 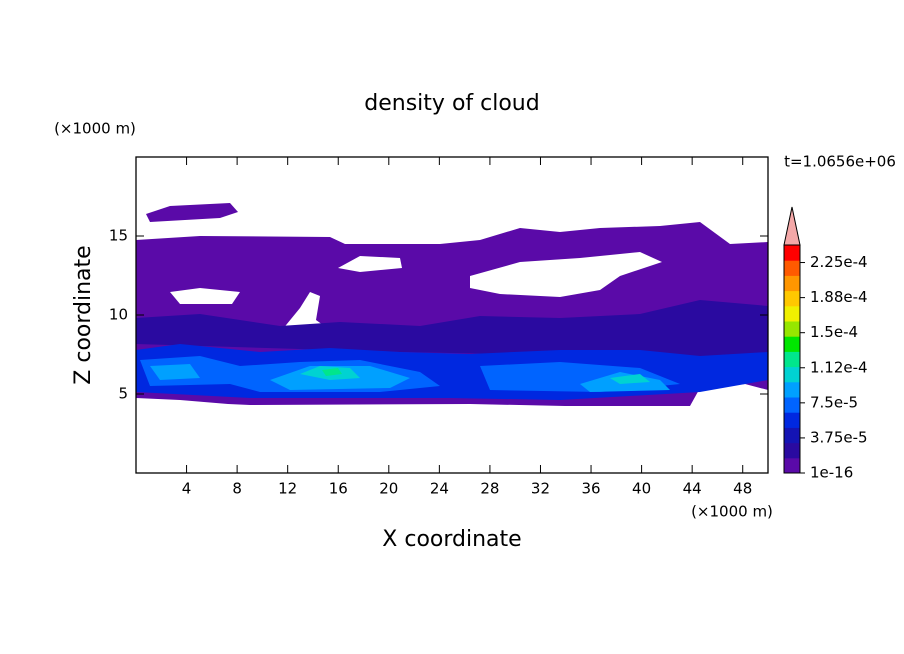 What do you see at coordinates (834, 402) in the screenshot?
I see `colorbar-label: 7.5e-5` at bounding box center [834, 402].